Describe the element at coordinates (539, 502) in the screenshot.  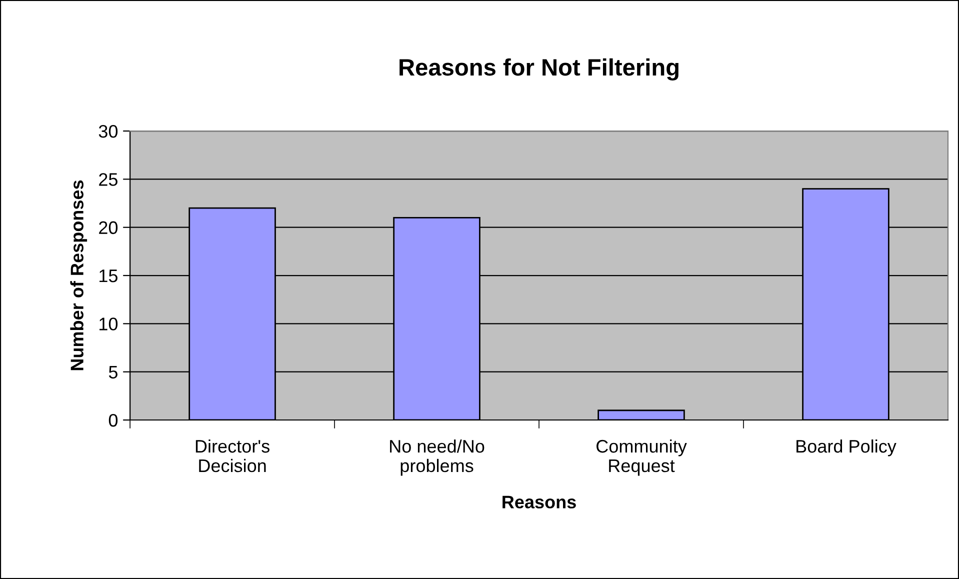
I see `x-axis-title: Reasons` at that location.